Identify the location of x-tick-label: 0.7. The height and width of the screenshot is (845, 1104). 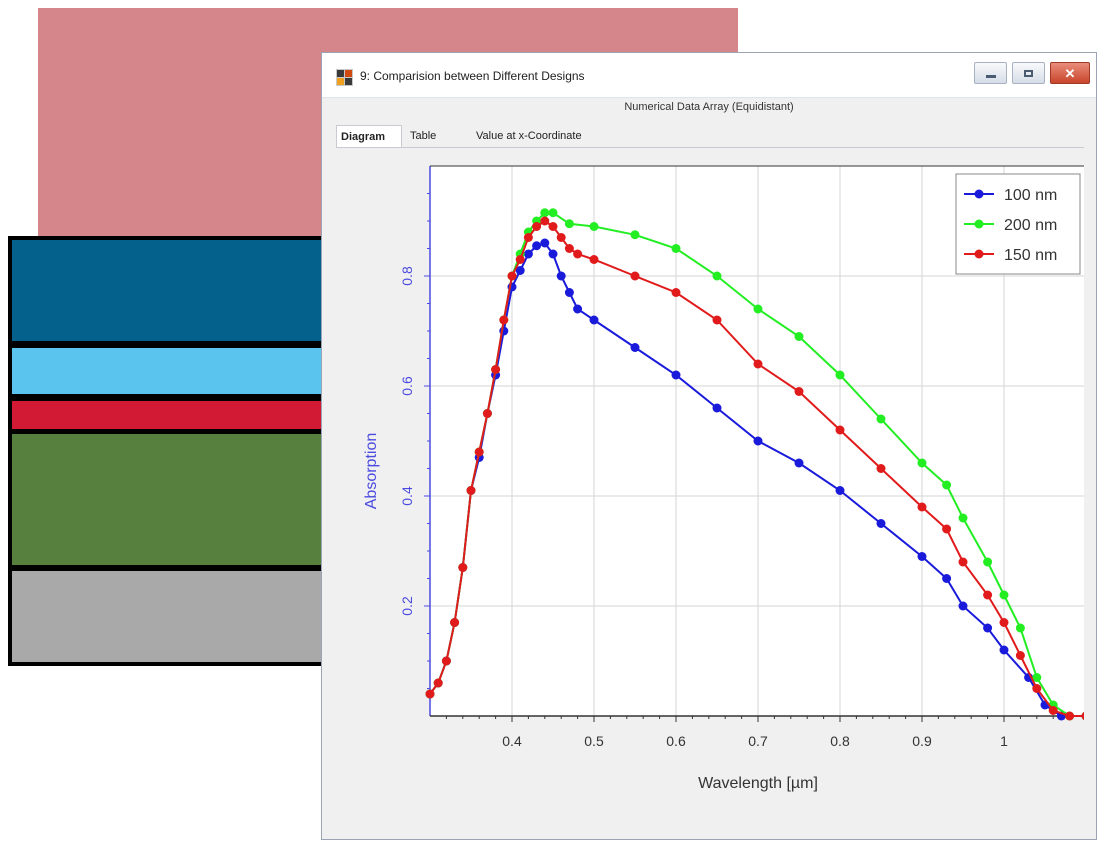
(758, 741).